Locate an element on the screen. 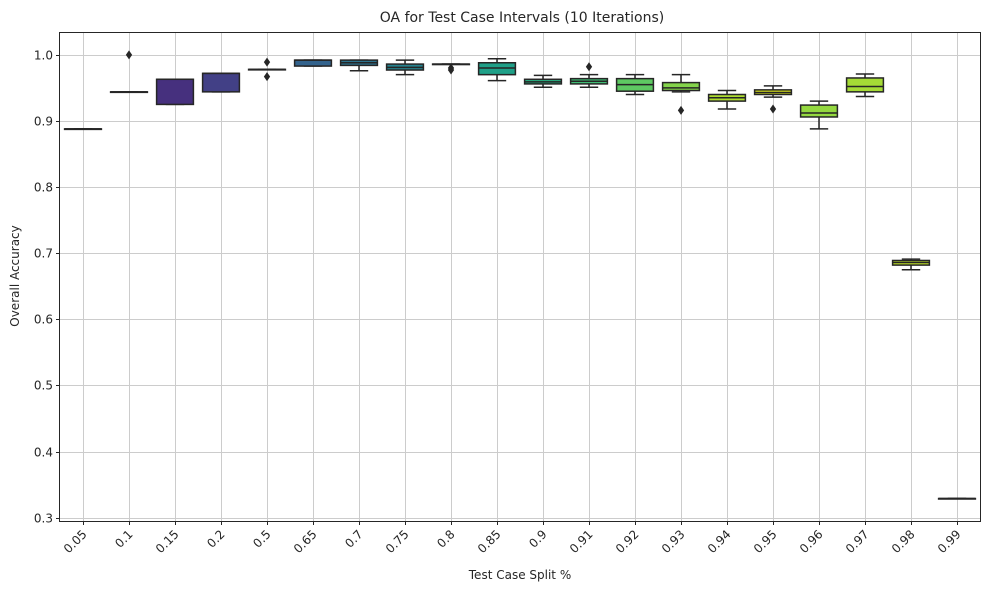 This screenshot has width=989, height=590. x-tick-label: 0.05 is located at coordinates (75, 541).